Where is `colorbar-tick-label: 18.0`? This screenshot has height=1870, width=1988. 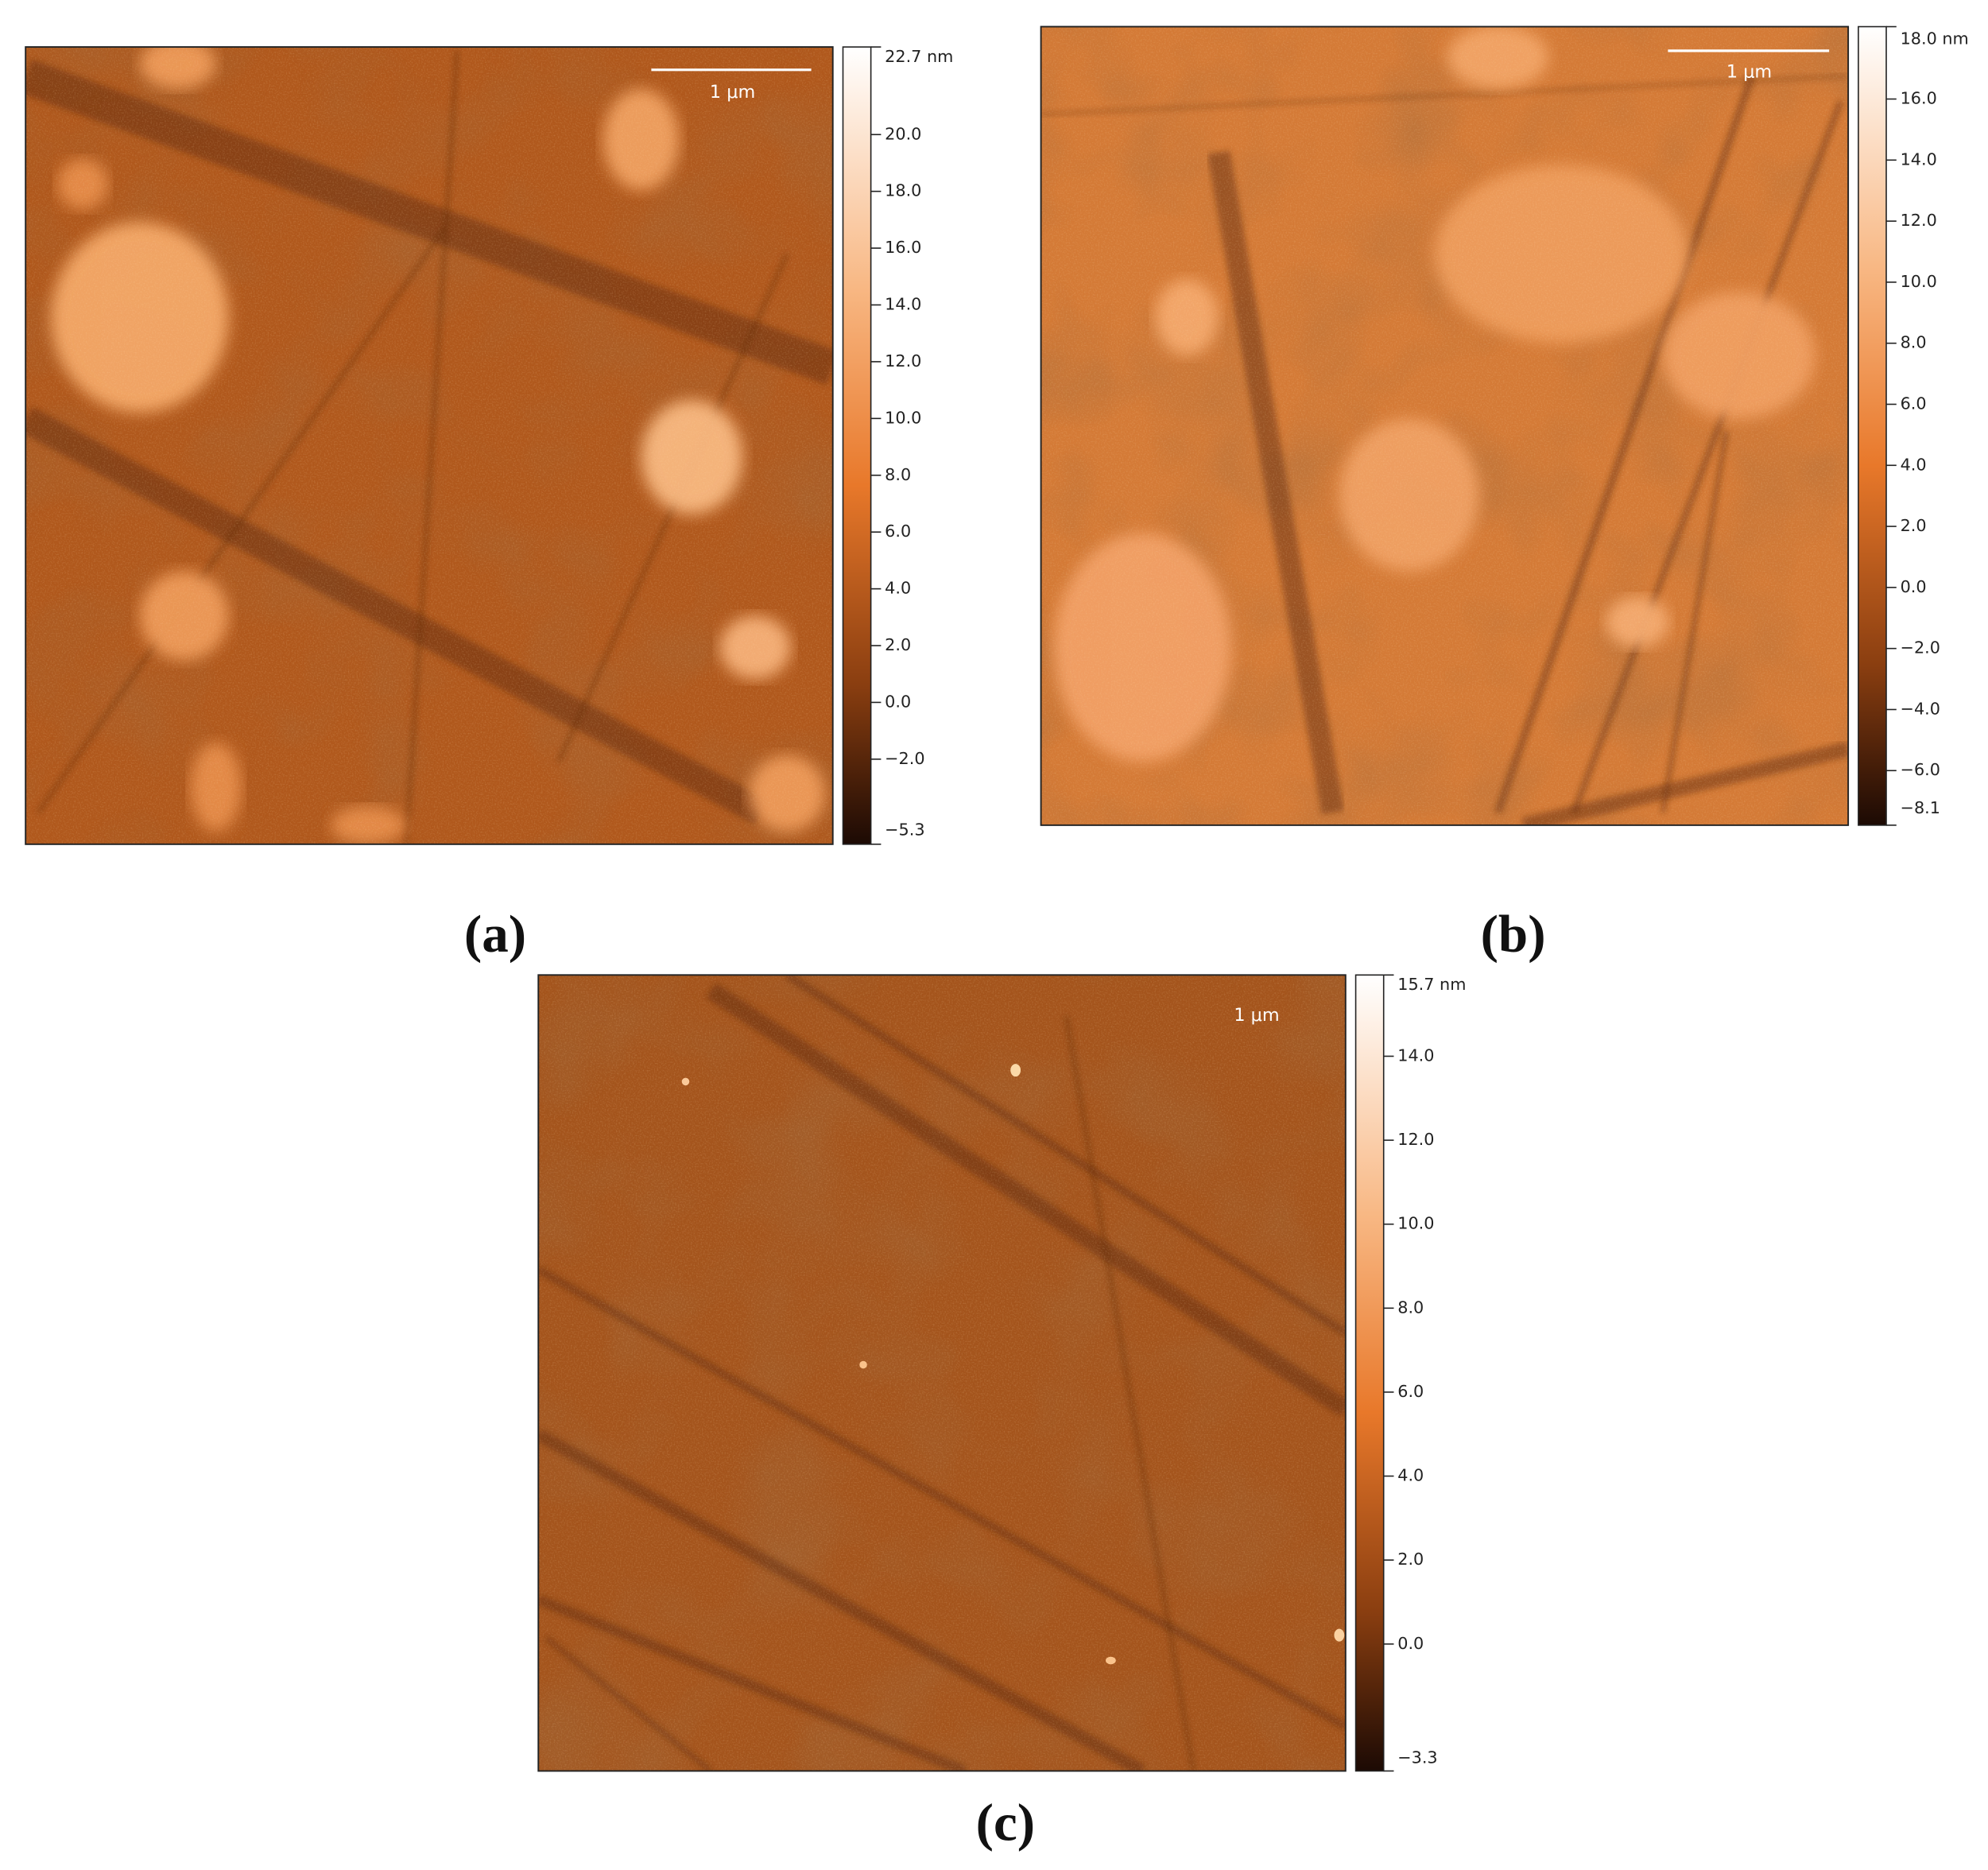
colorbar-tick-label: 18.0 is located at coordinates (903, 190).